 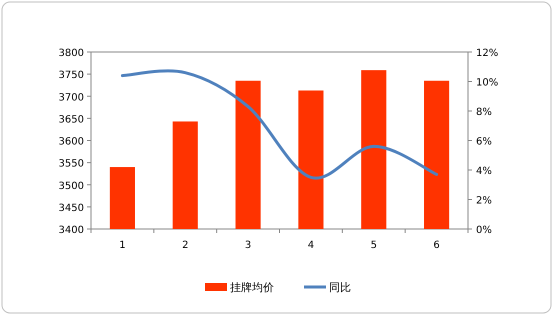 What do you see at coordinates (71, 142) in the screenshot?
I see `y-tick-label: 3600` at bounding box center [71, 142].